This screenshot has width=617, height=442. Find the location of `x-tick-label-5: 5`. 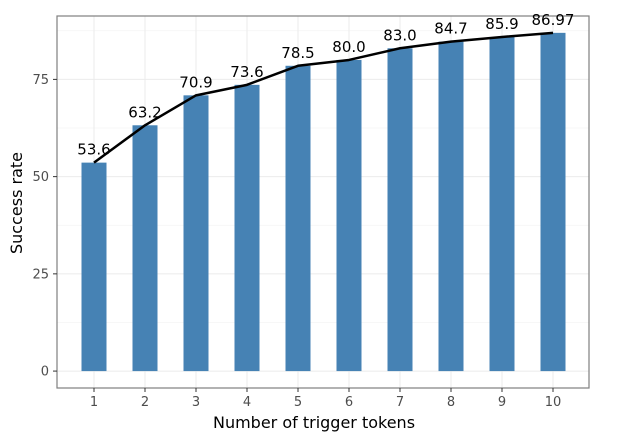

x-tick-label-5: 5 is located at coordinates (298, 402).